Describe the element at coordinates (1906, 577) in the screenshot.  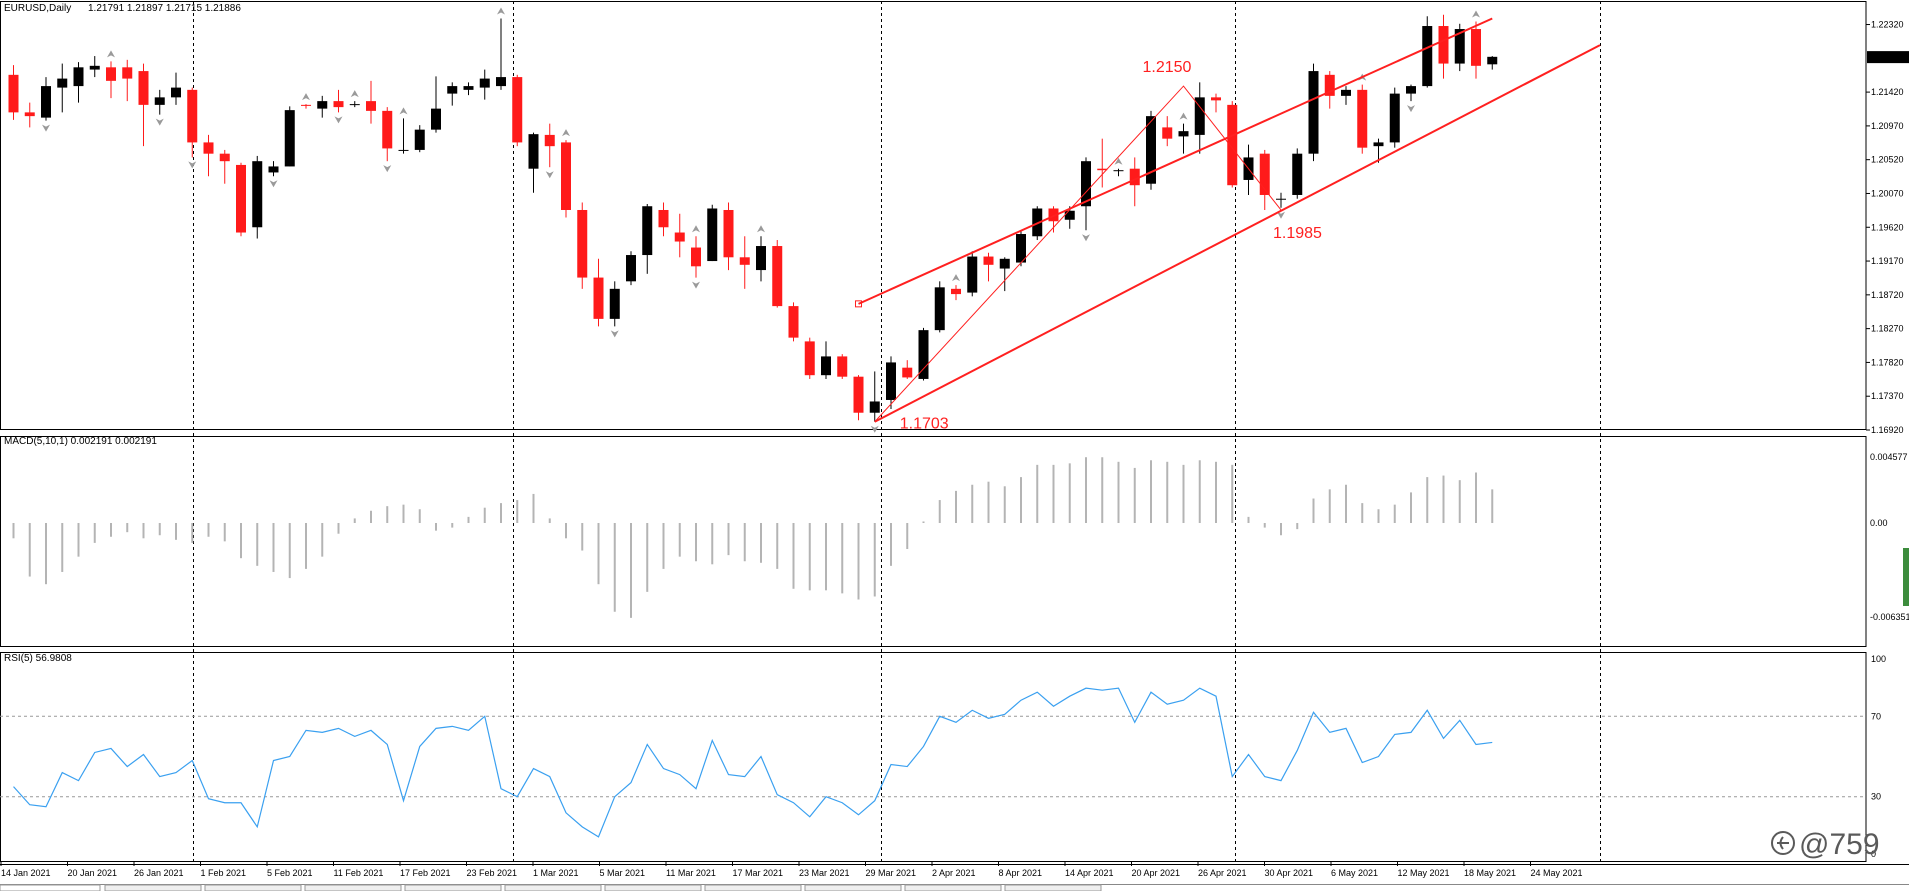
I see `scrollbar-handle` at that location.